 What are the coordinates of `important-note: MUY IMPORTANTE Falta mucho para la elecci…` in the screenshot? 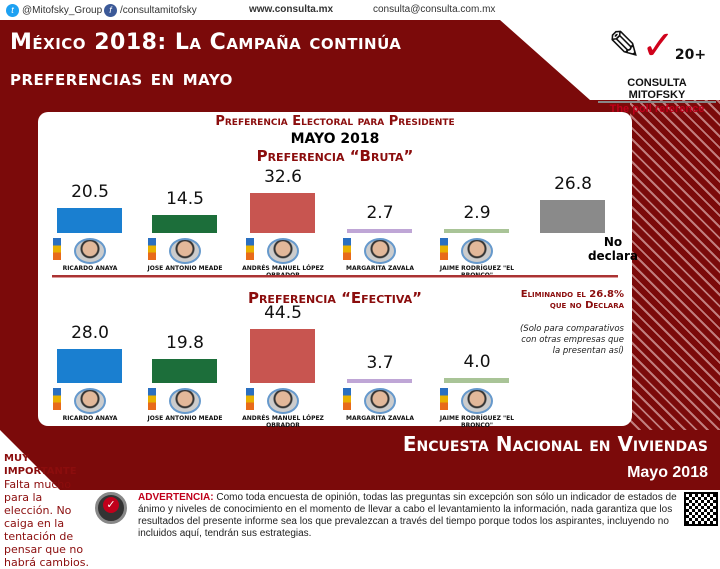 It's located at (46, 511).